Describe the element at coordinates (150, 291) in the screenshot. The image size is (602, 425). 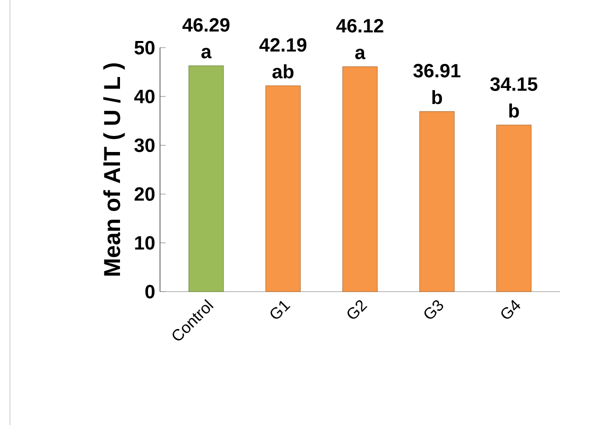
I see `y-tick-label: 0` at that location.